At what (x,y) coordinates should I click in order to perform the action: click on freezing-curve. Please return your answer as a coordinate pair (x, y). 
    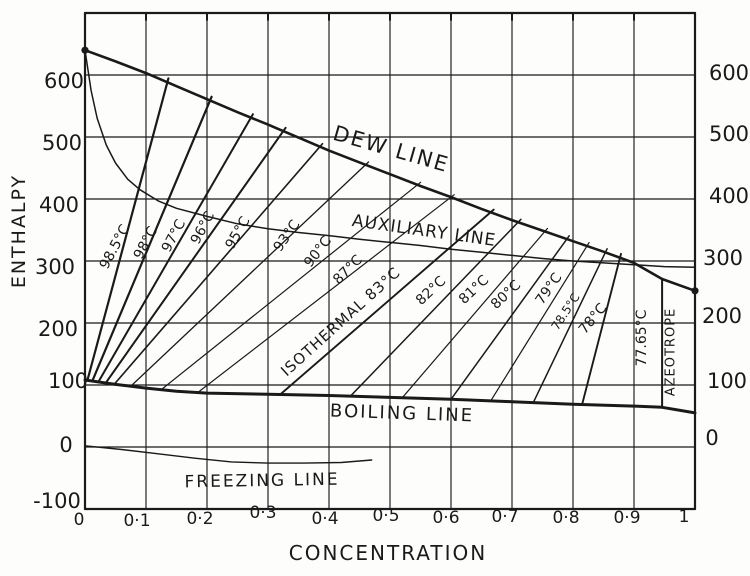
    Looking at the image, I should click on (228, 454).